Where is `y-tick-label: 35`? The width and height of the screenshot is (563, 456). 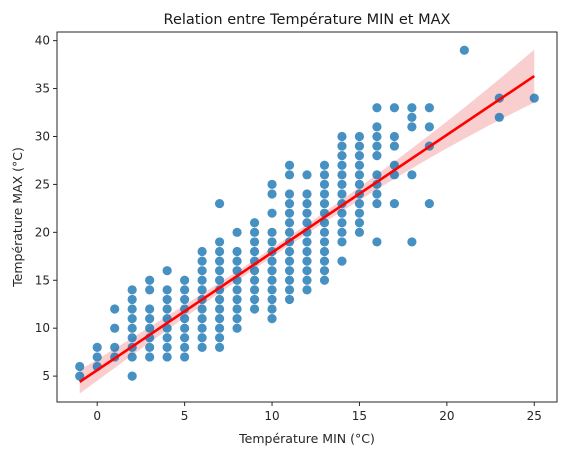
y-tick-label: 35 is located at coordinates (42, 89).